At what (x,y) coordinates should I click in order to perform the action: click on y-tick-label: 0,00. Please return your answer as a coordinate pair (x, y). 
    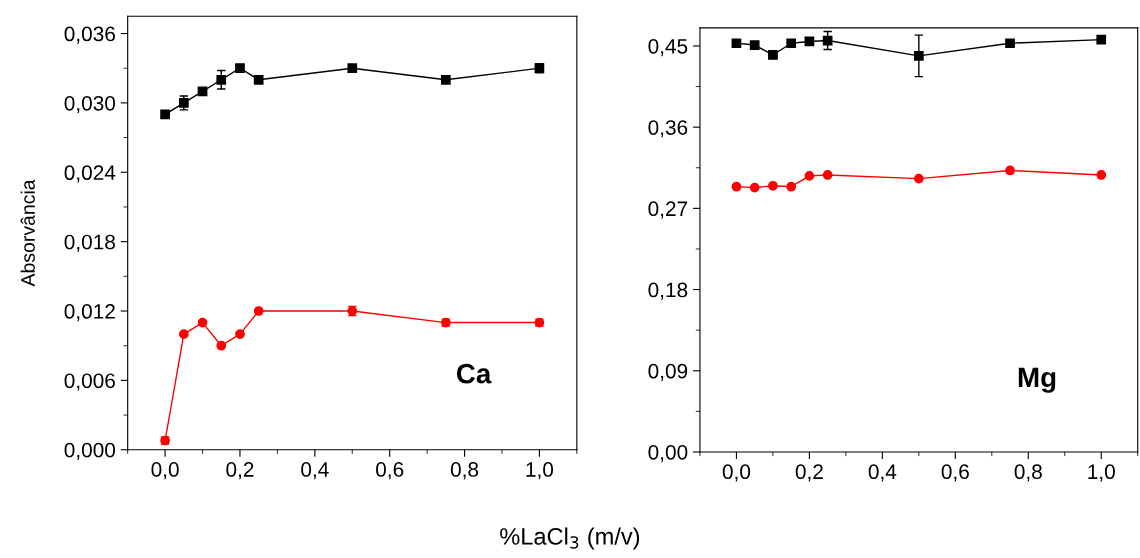
    Looking at the image, I should click on (668, 453).